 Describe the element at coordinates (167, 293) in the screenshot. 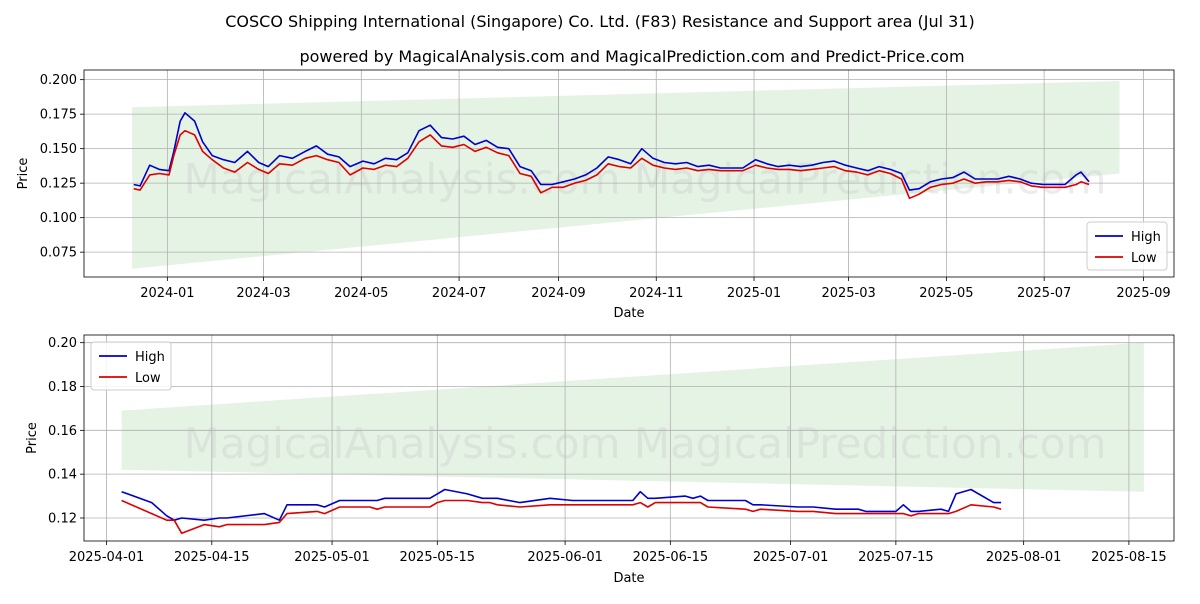

I see `x-tick-label: 2024-01` at that location.